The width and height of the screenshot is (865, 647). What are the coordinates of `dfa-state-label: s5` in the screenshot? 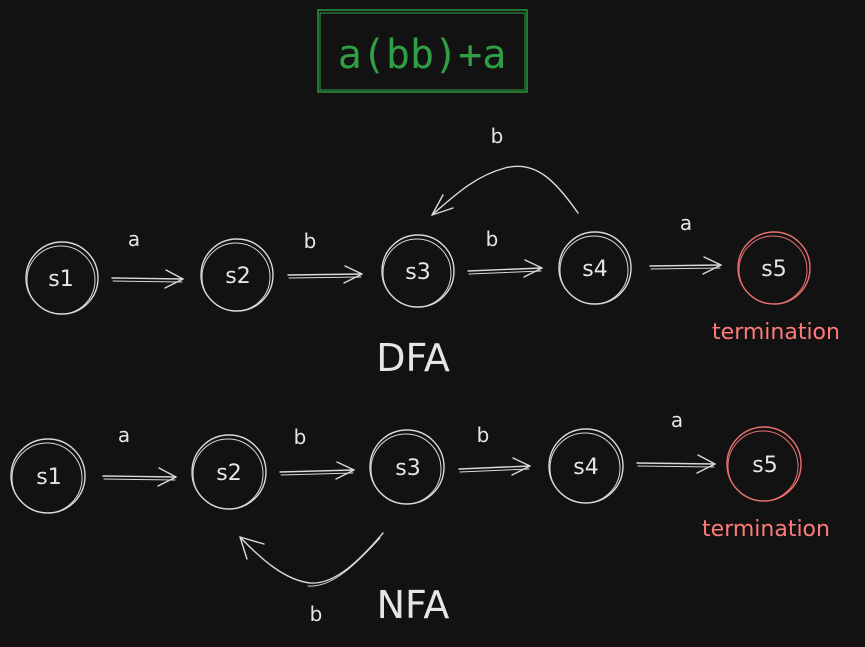 It's located at (773, 269).